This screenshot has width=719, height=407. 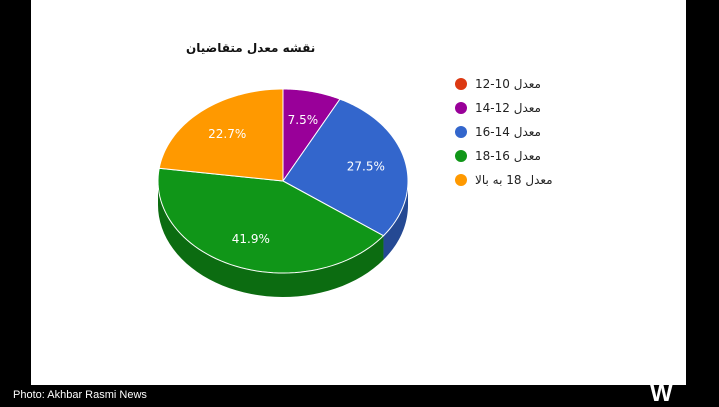 I want to click on legend-item: معدل 10-12, so click(x=540, y=84).